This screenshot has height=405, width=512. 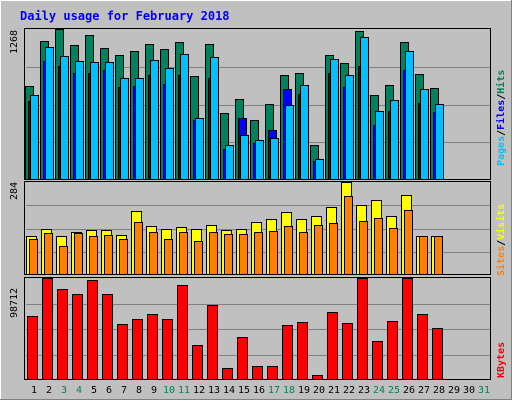 What do you see at coordinates (14, 42) in the screenshot?
I see `hits-axis-max-label: 1268` at bounding box center [14, 42].